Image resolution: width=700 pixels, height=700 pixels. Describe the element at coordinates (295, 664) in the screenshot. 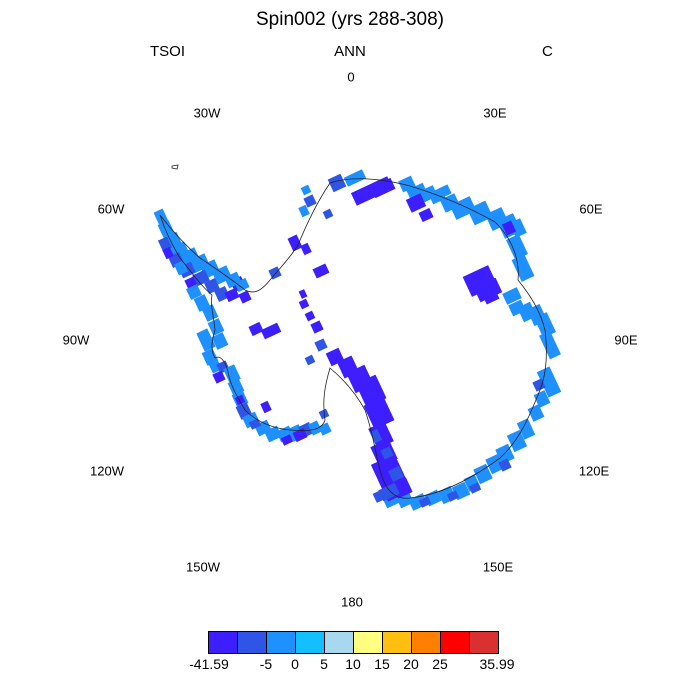

I see `colorbar-label: 0` at that location.